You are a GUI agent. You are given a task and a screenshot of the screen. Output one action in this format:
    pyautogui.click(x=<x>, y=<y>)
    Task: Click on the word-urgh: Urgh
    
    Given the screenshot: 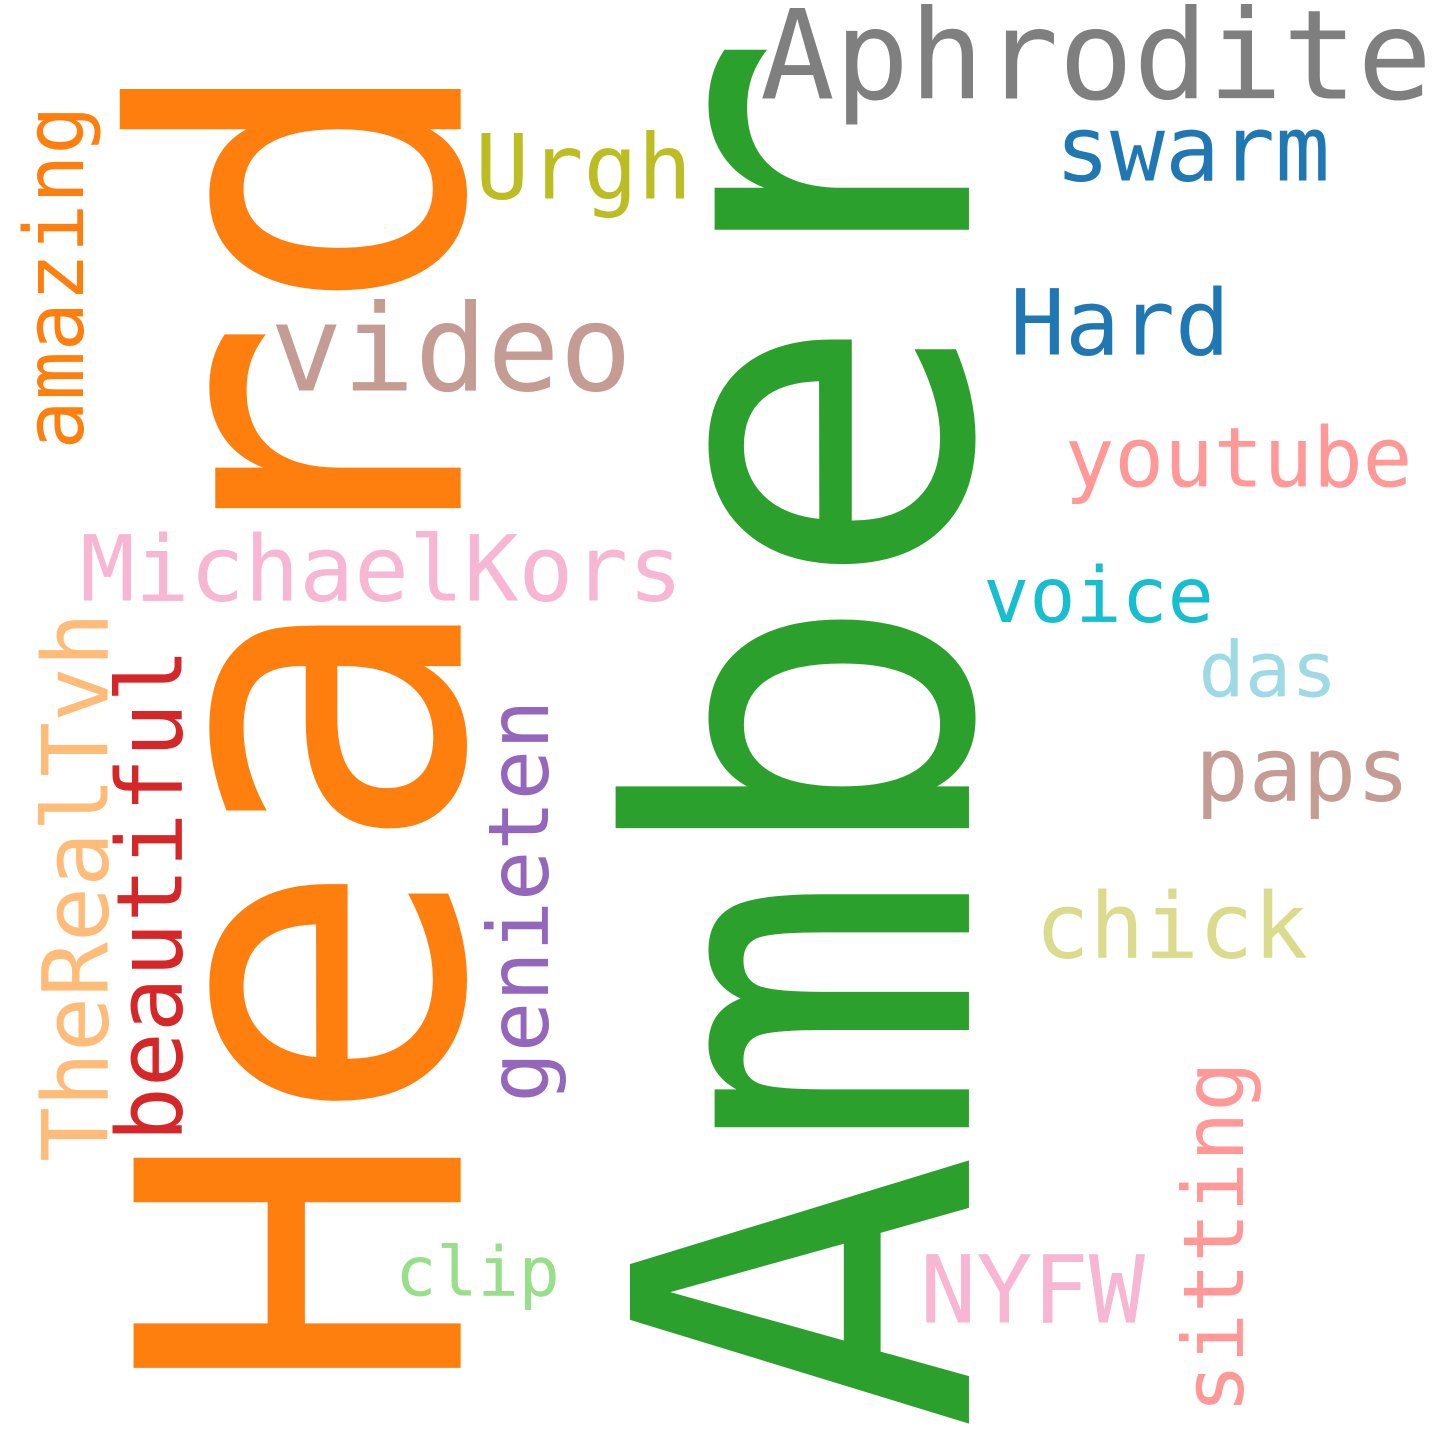 What is the action you would take?
    pyautogui.click(x=583, y=168)
    